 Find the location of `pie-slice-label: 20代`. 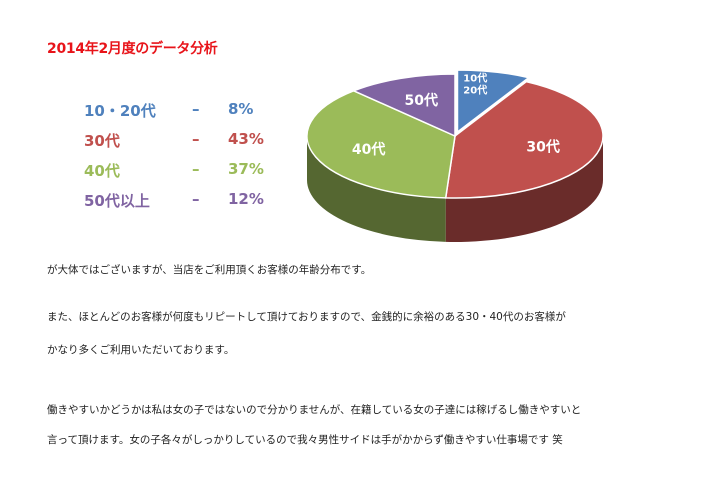

pie-slice-label: 20代 is located at coordinates (475, 89).